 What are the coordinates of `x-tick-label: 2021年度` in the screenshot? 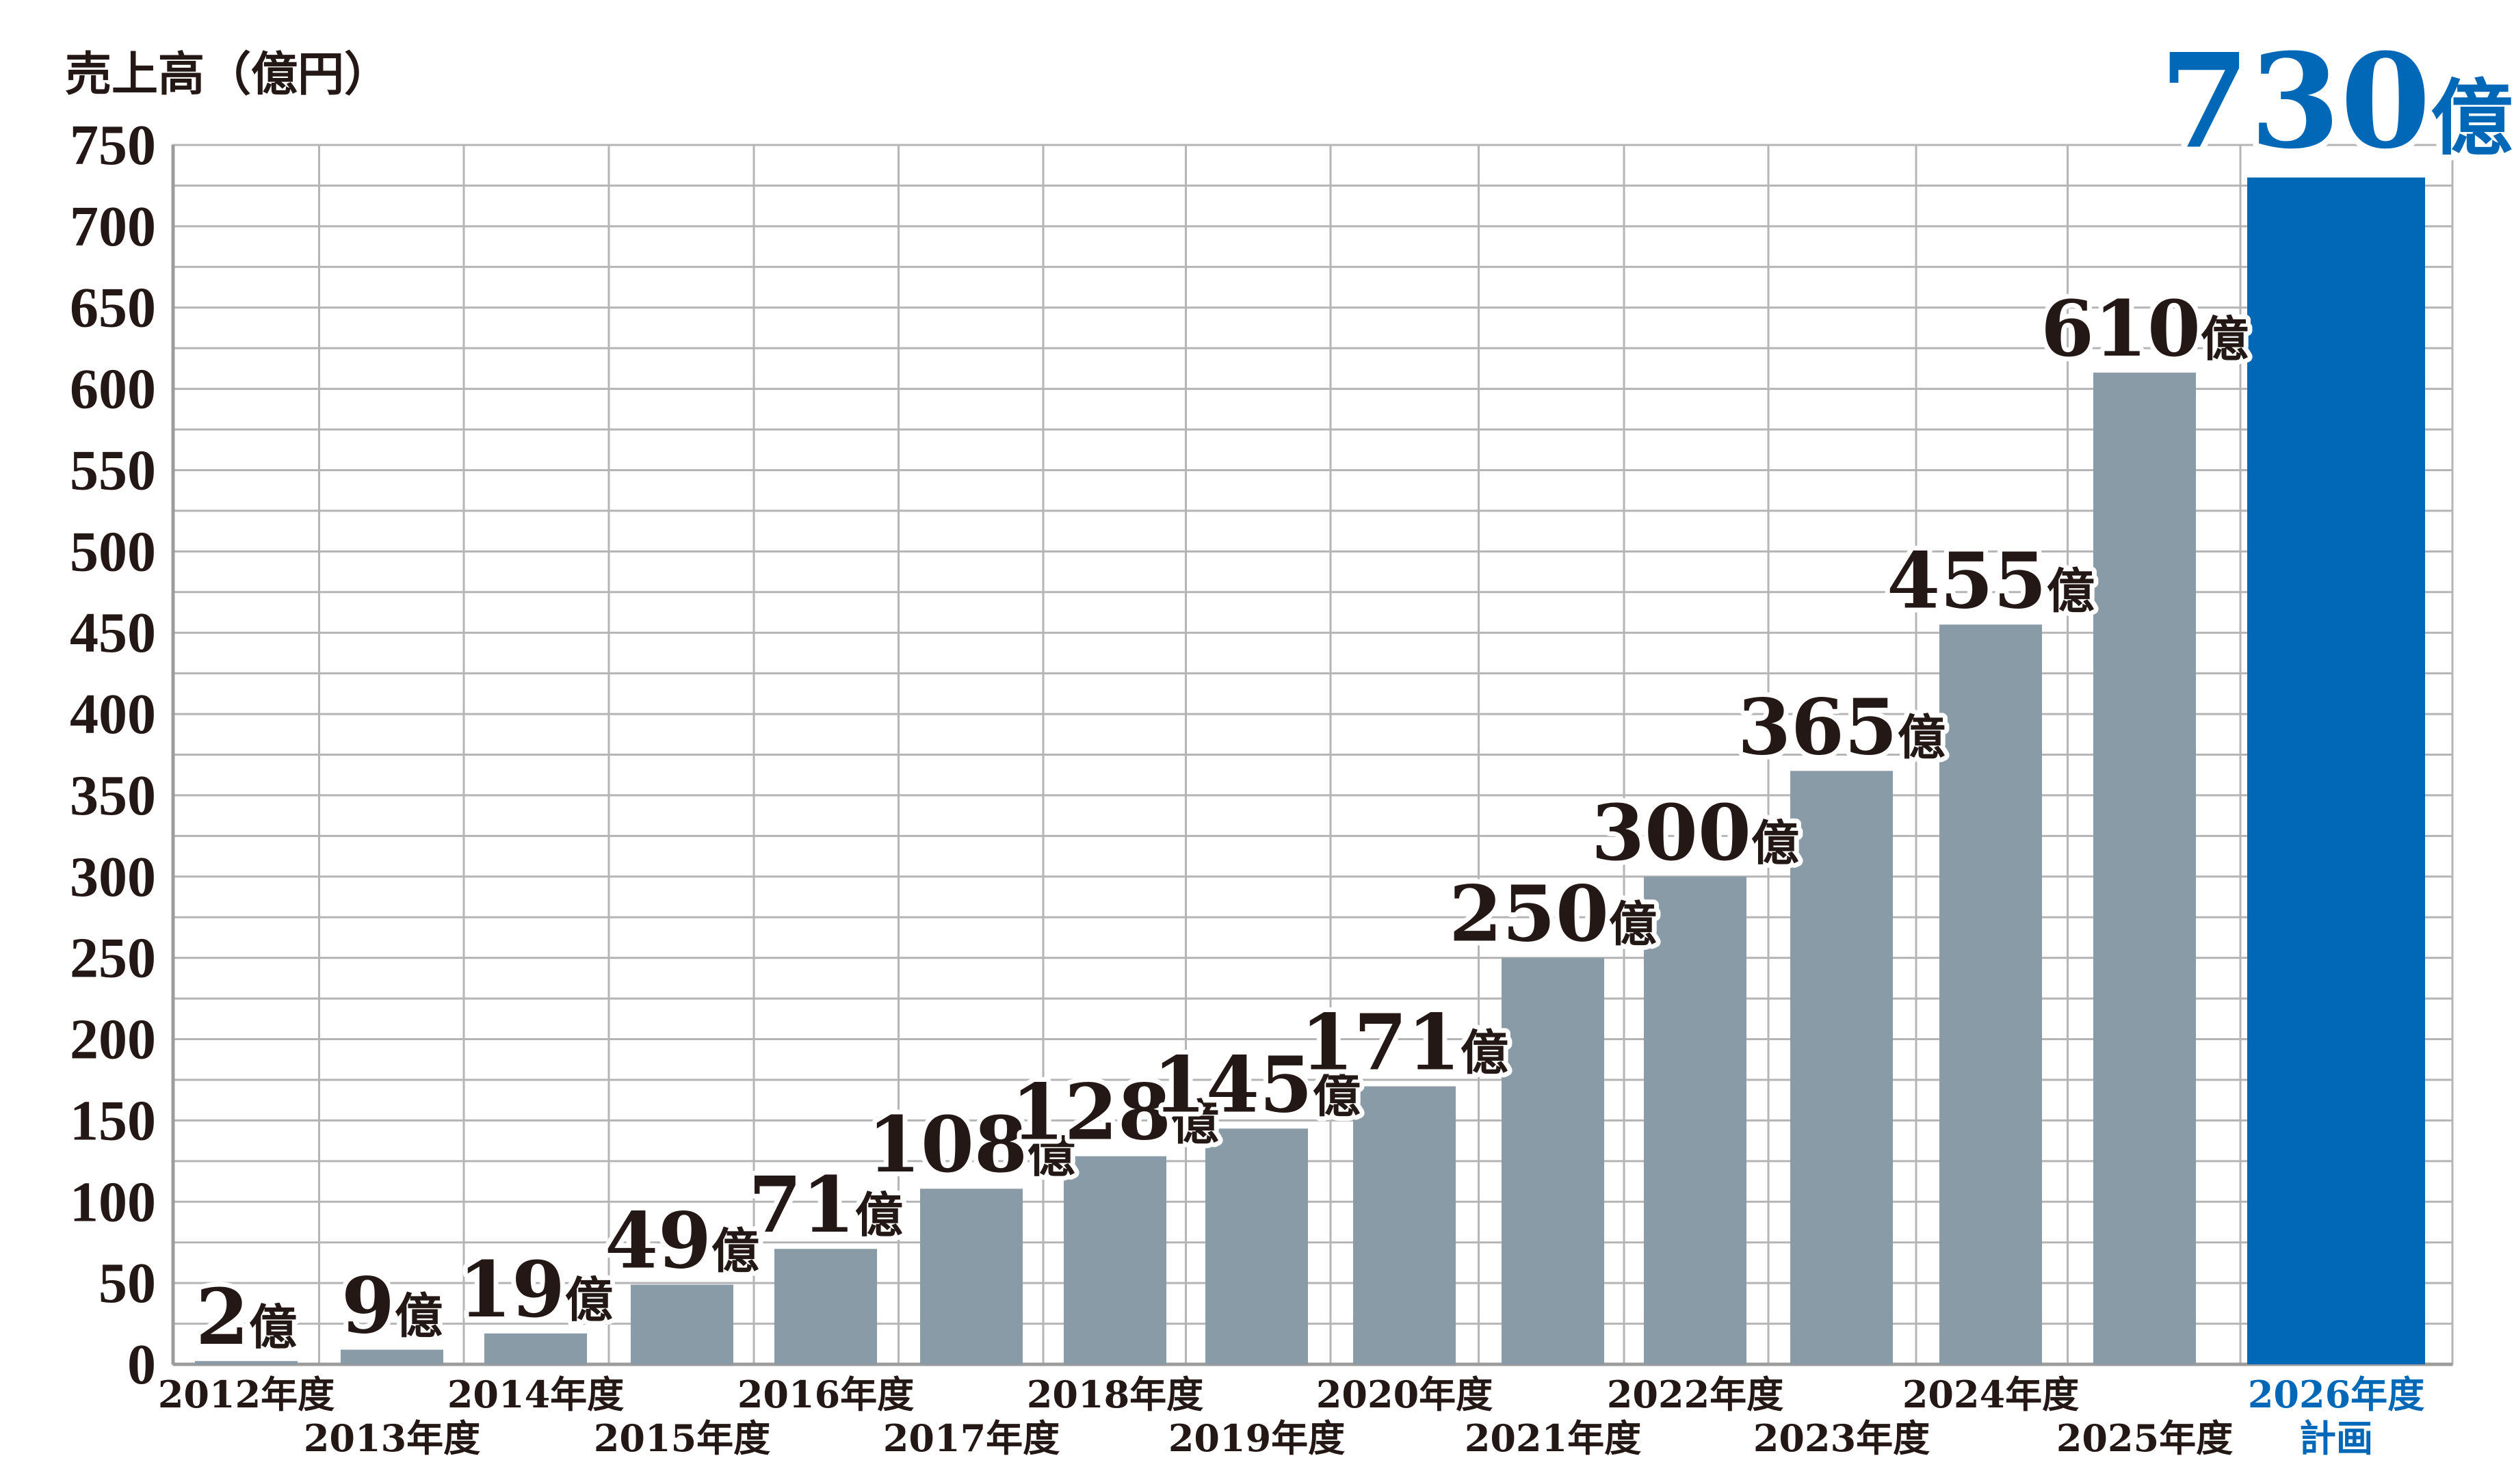 It's located at (1553, 1438).